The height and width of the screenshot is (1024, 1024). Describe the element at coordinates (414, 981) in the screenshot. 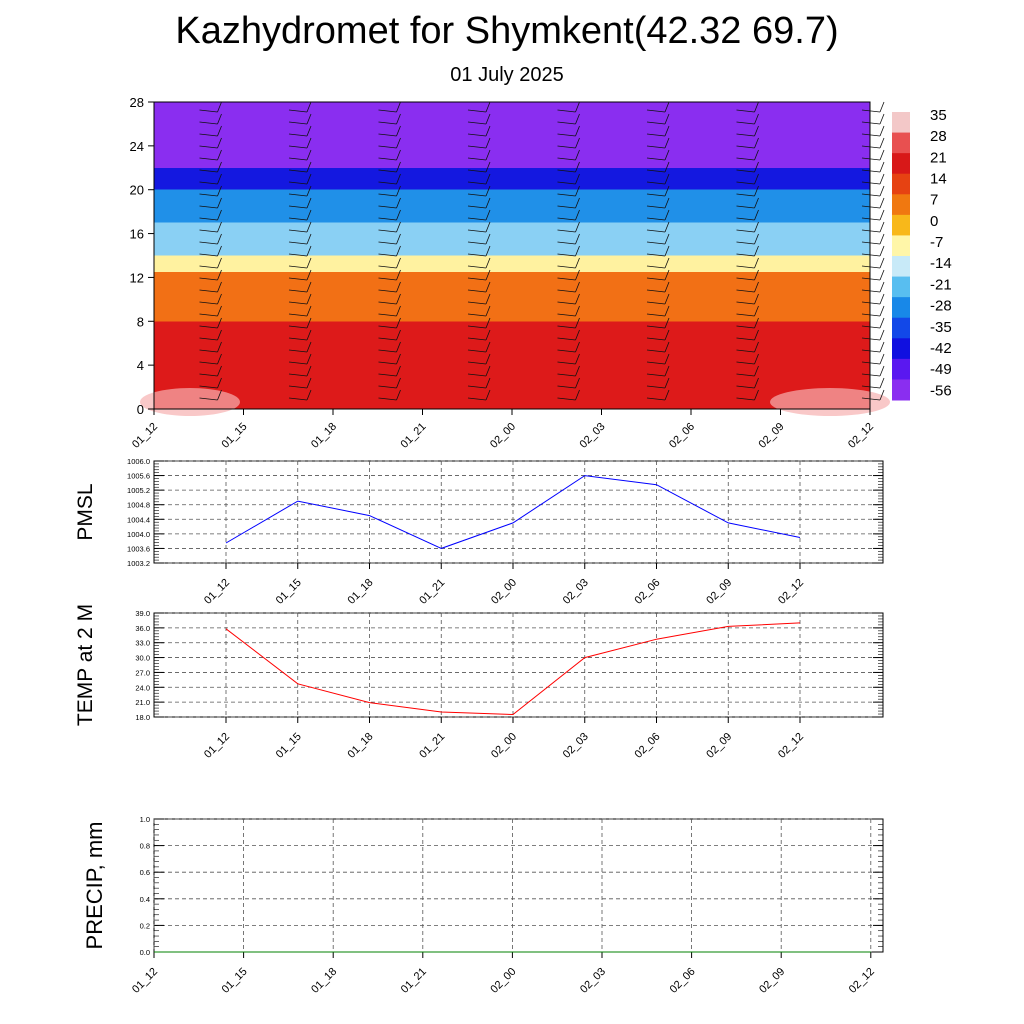

I see `panel-x-tick-label: 01_21` at that location.